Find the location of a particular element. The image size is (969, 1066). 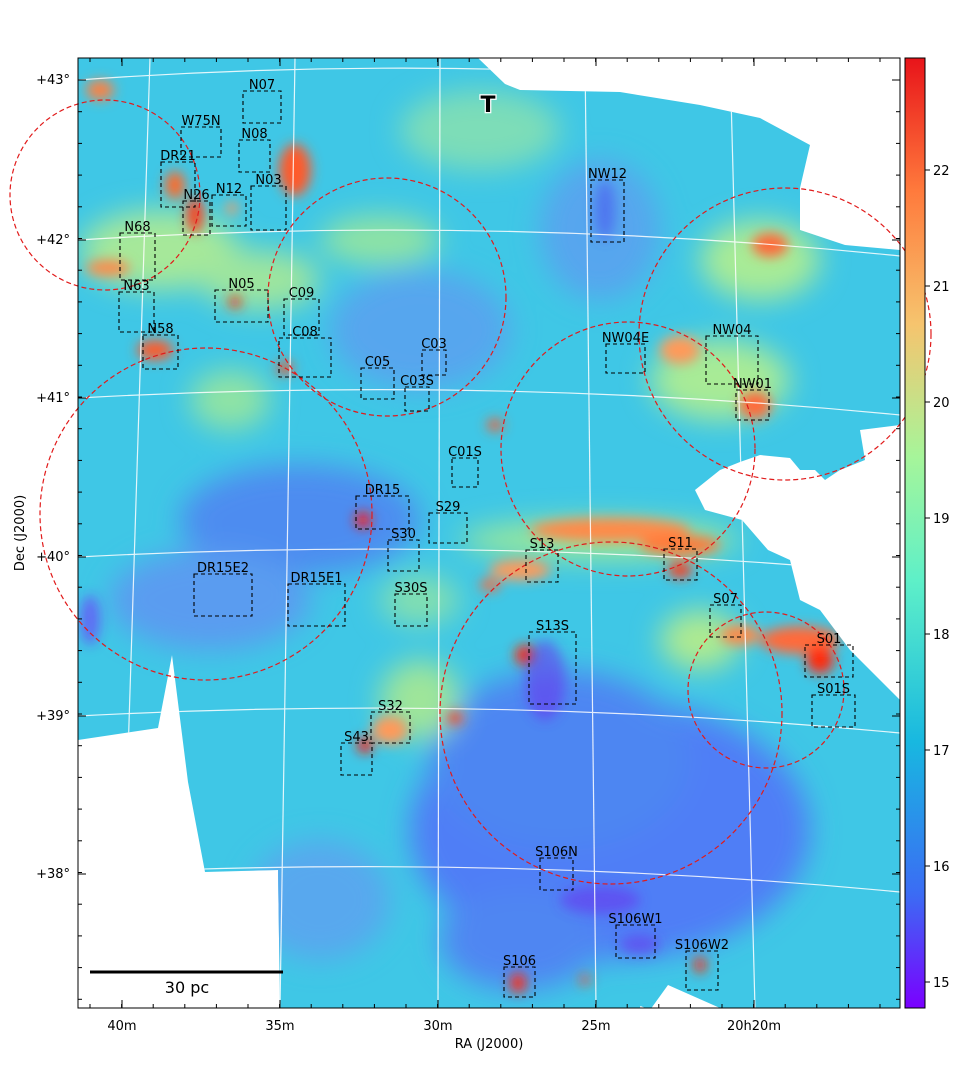

region-label: S106 is located at coordinates (519, 961).